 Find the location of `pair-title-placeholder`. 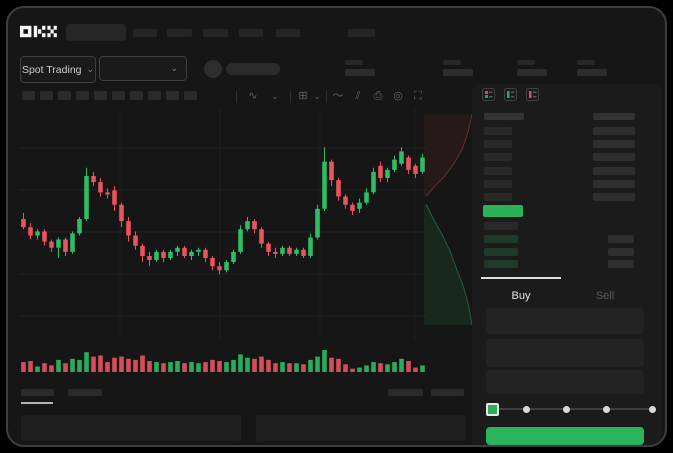

pair-title-placeholder is located at coordinates (253, 69).